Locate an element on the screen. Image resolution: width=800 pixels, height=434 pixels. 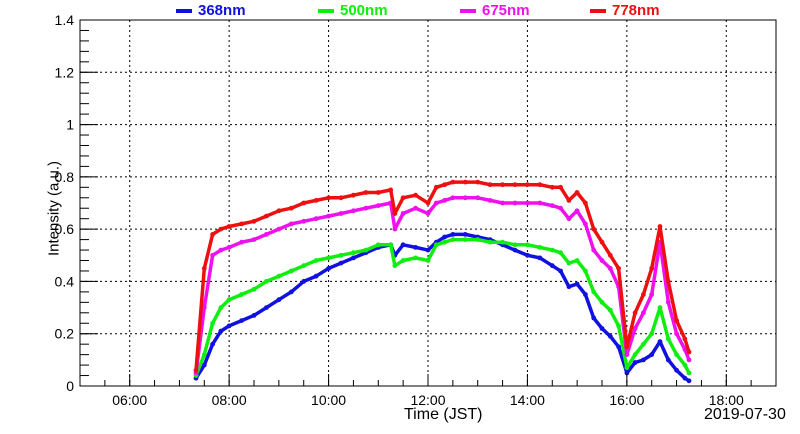
y-tick-label: 1.4 is located at coordinates (65, 20).